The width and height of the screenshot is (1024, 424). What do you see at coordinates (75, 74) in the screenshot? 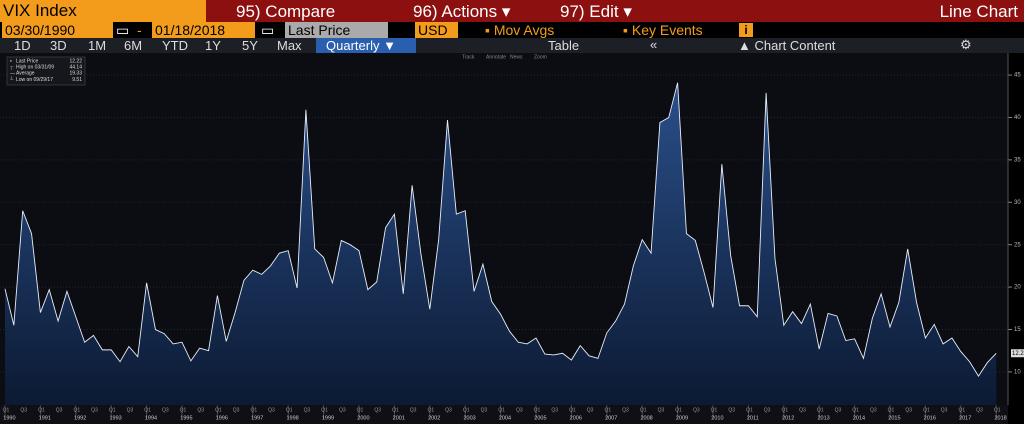
I see `legend-value: 19.33` at bounding box center [75, 74].